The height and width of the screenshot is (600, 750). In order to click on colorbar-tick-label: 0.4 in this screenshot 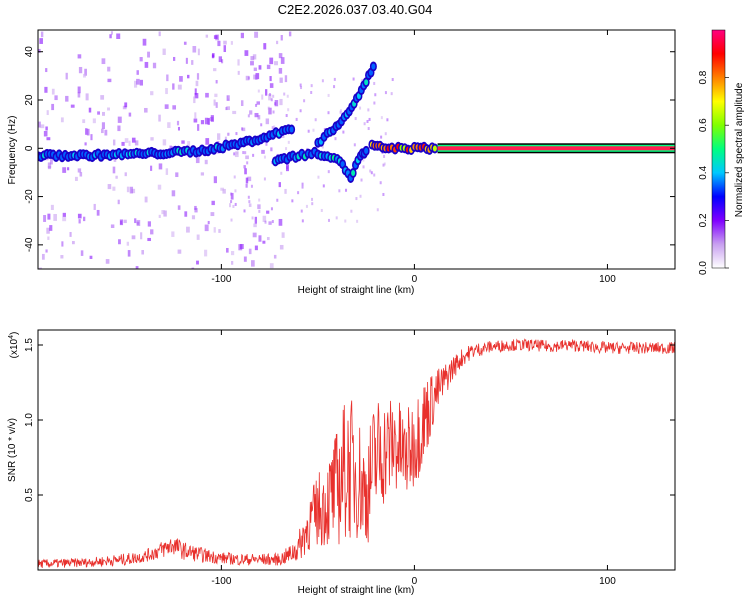, I will do `click(703, 172)`.